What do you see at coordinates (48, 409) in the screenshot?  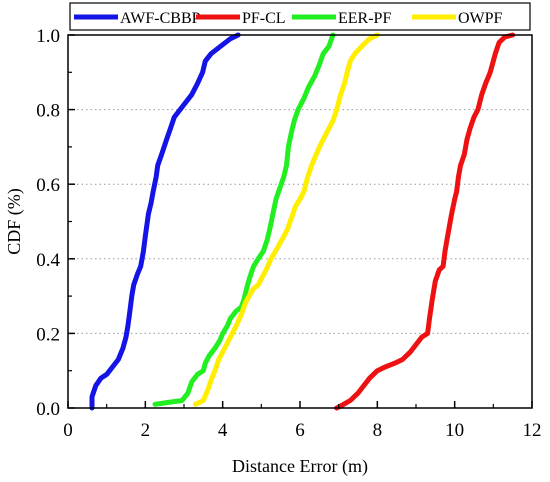 I see `y-tick-label: 0.0` at bounding box center [48, 409].